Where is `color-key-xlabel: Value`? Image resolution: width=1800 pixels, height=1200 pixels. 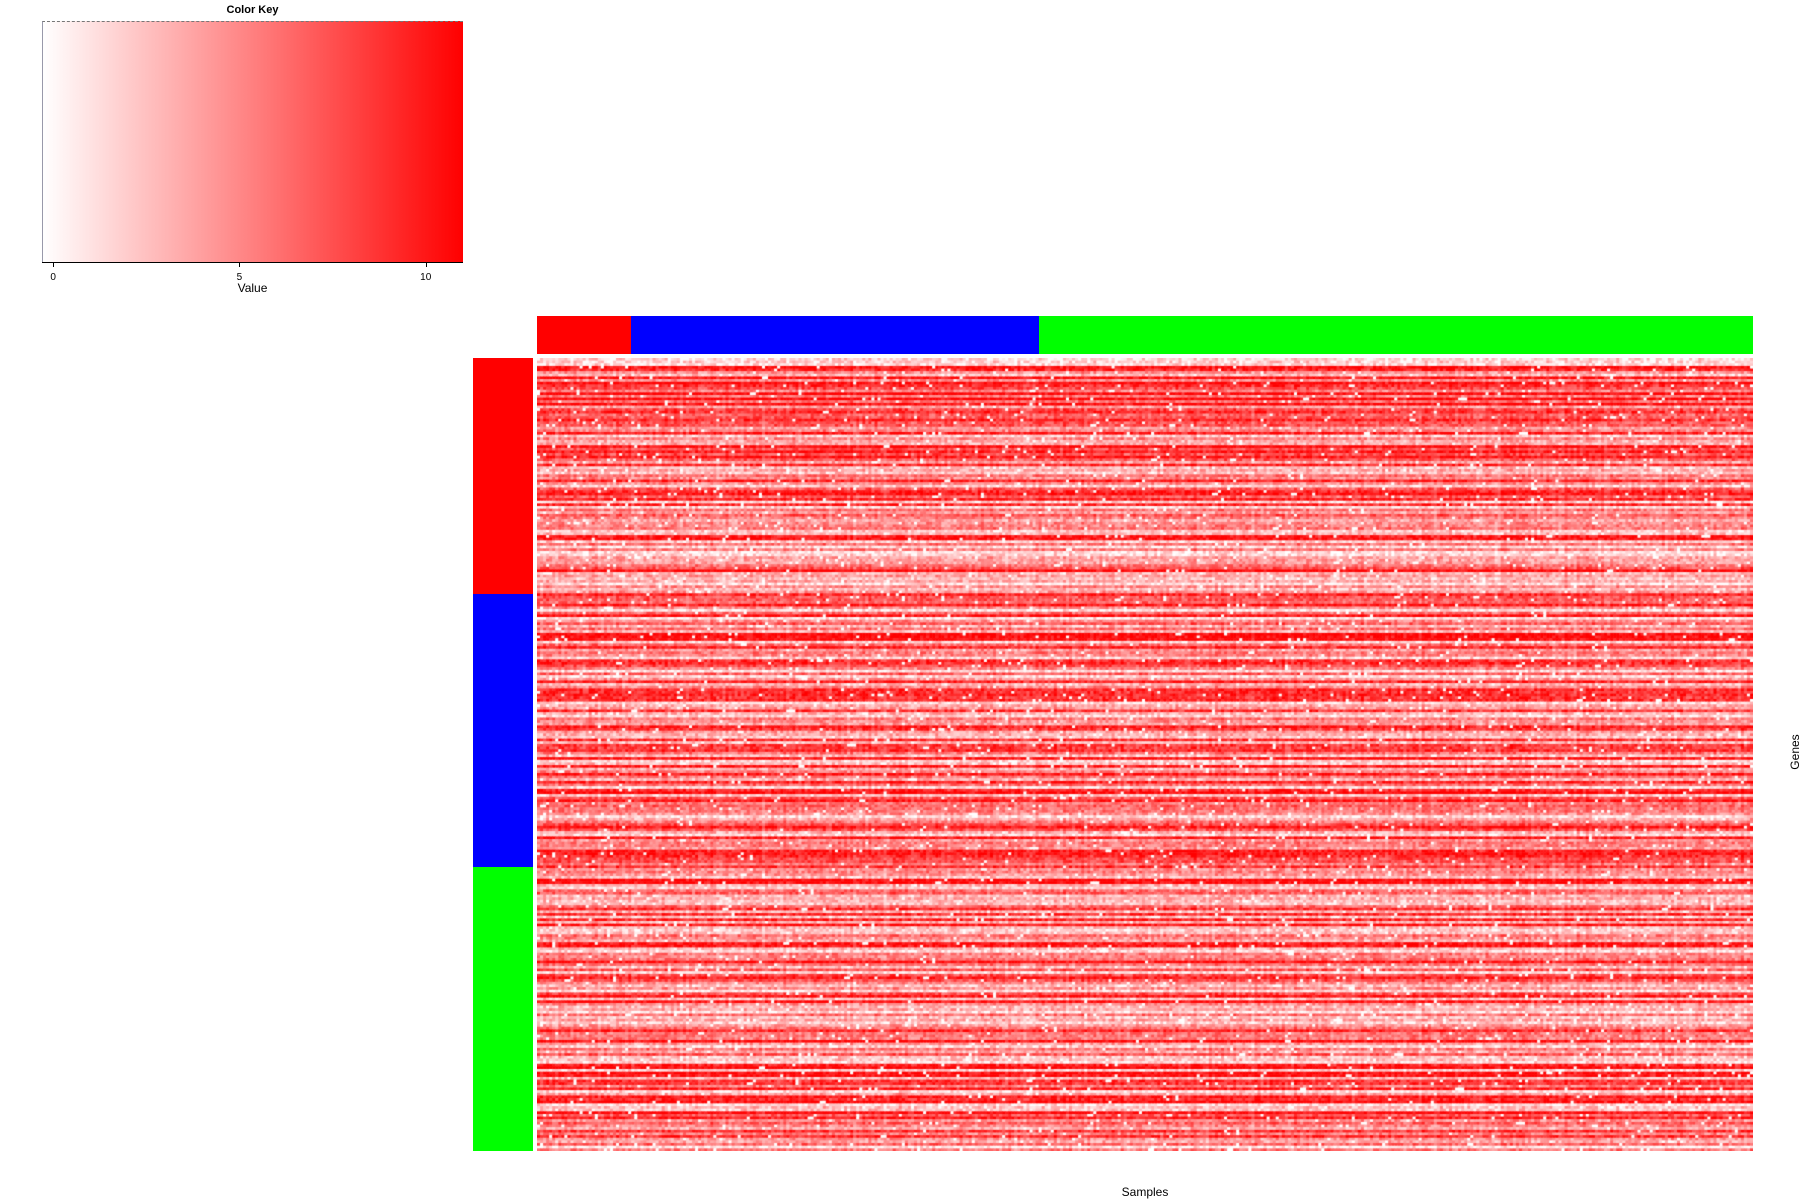
color-key-xlabel: Value is located at coordinates (252, 288).